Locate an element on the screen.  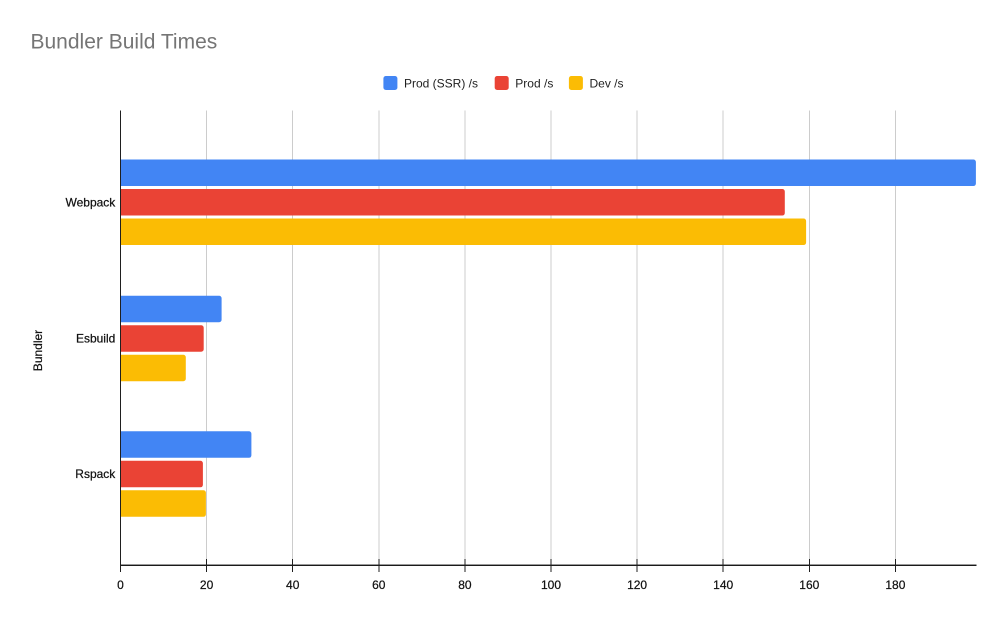
svg-text: Webpack is located at coordinates (90, 202).